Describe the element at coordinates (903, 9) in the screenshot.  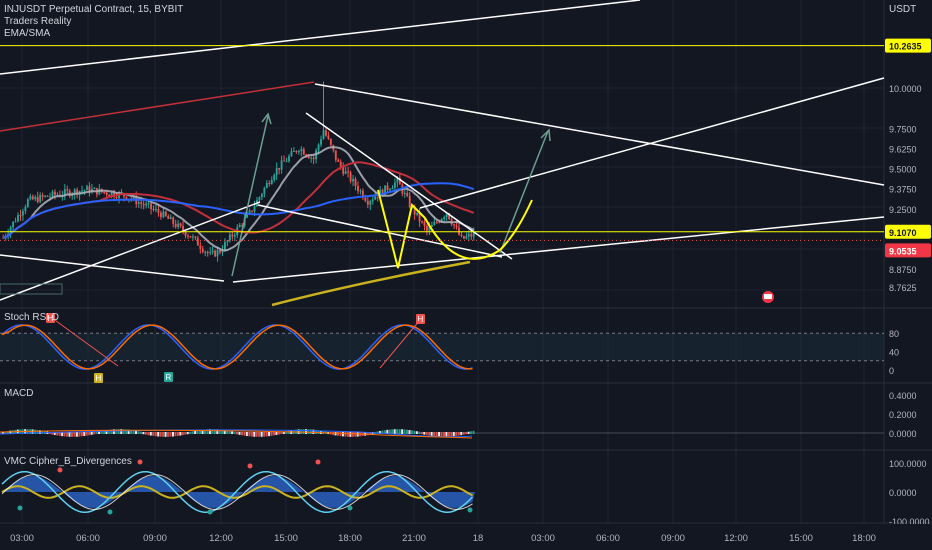
I see `currency-unit: USDT` at that location.